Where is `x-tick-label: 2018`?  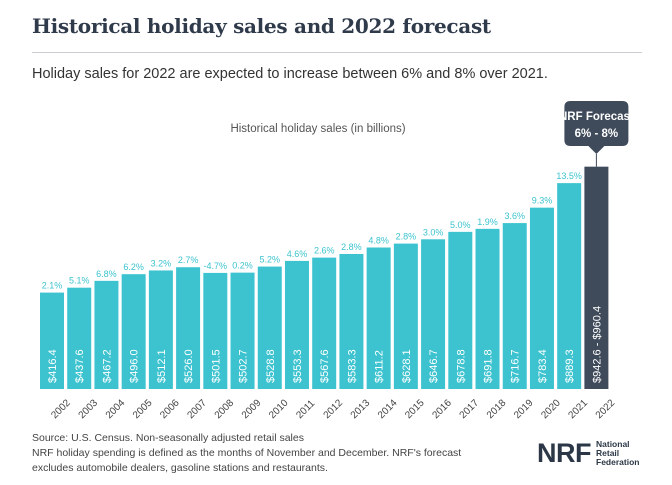 x-tick-label: 2018 is located at coordinates (497, 409).